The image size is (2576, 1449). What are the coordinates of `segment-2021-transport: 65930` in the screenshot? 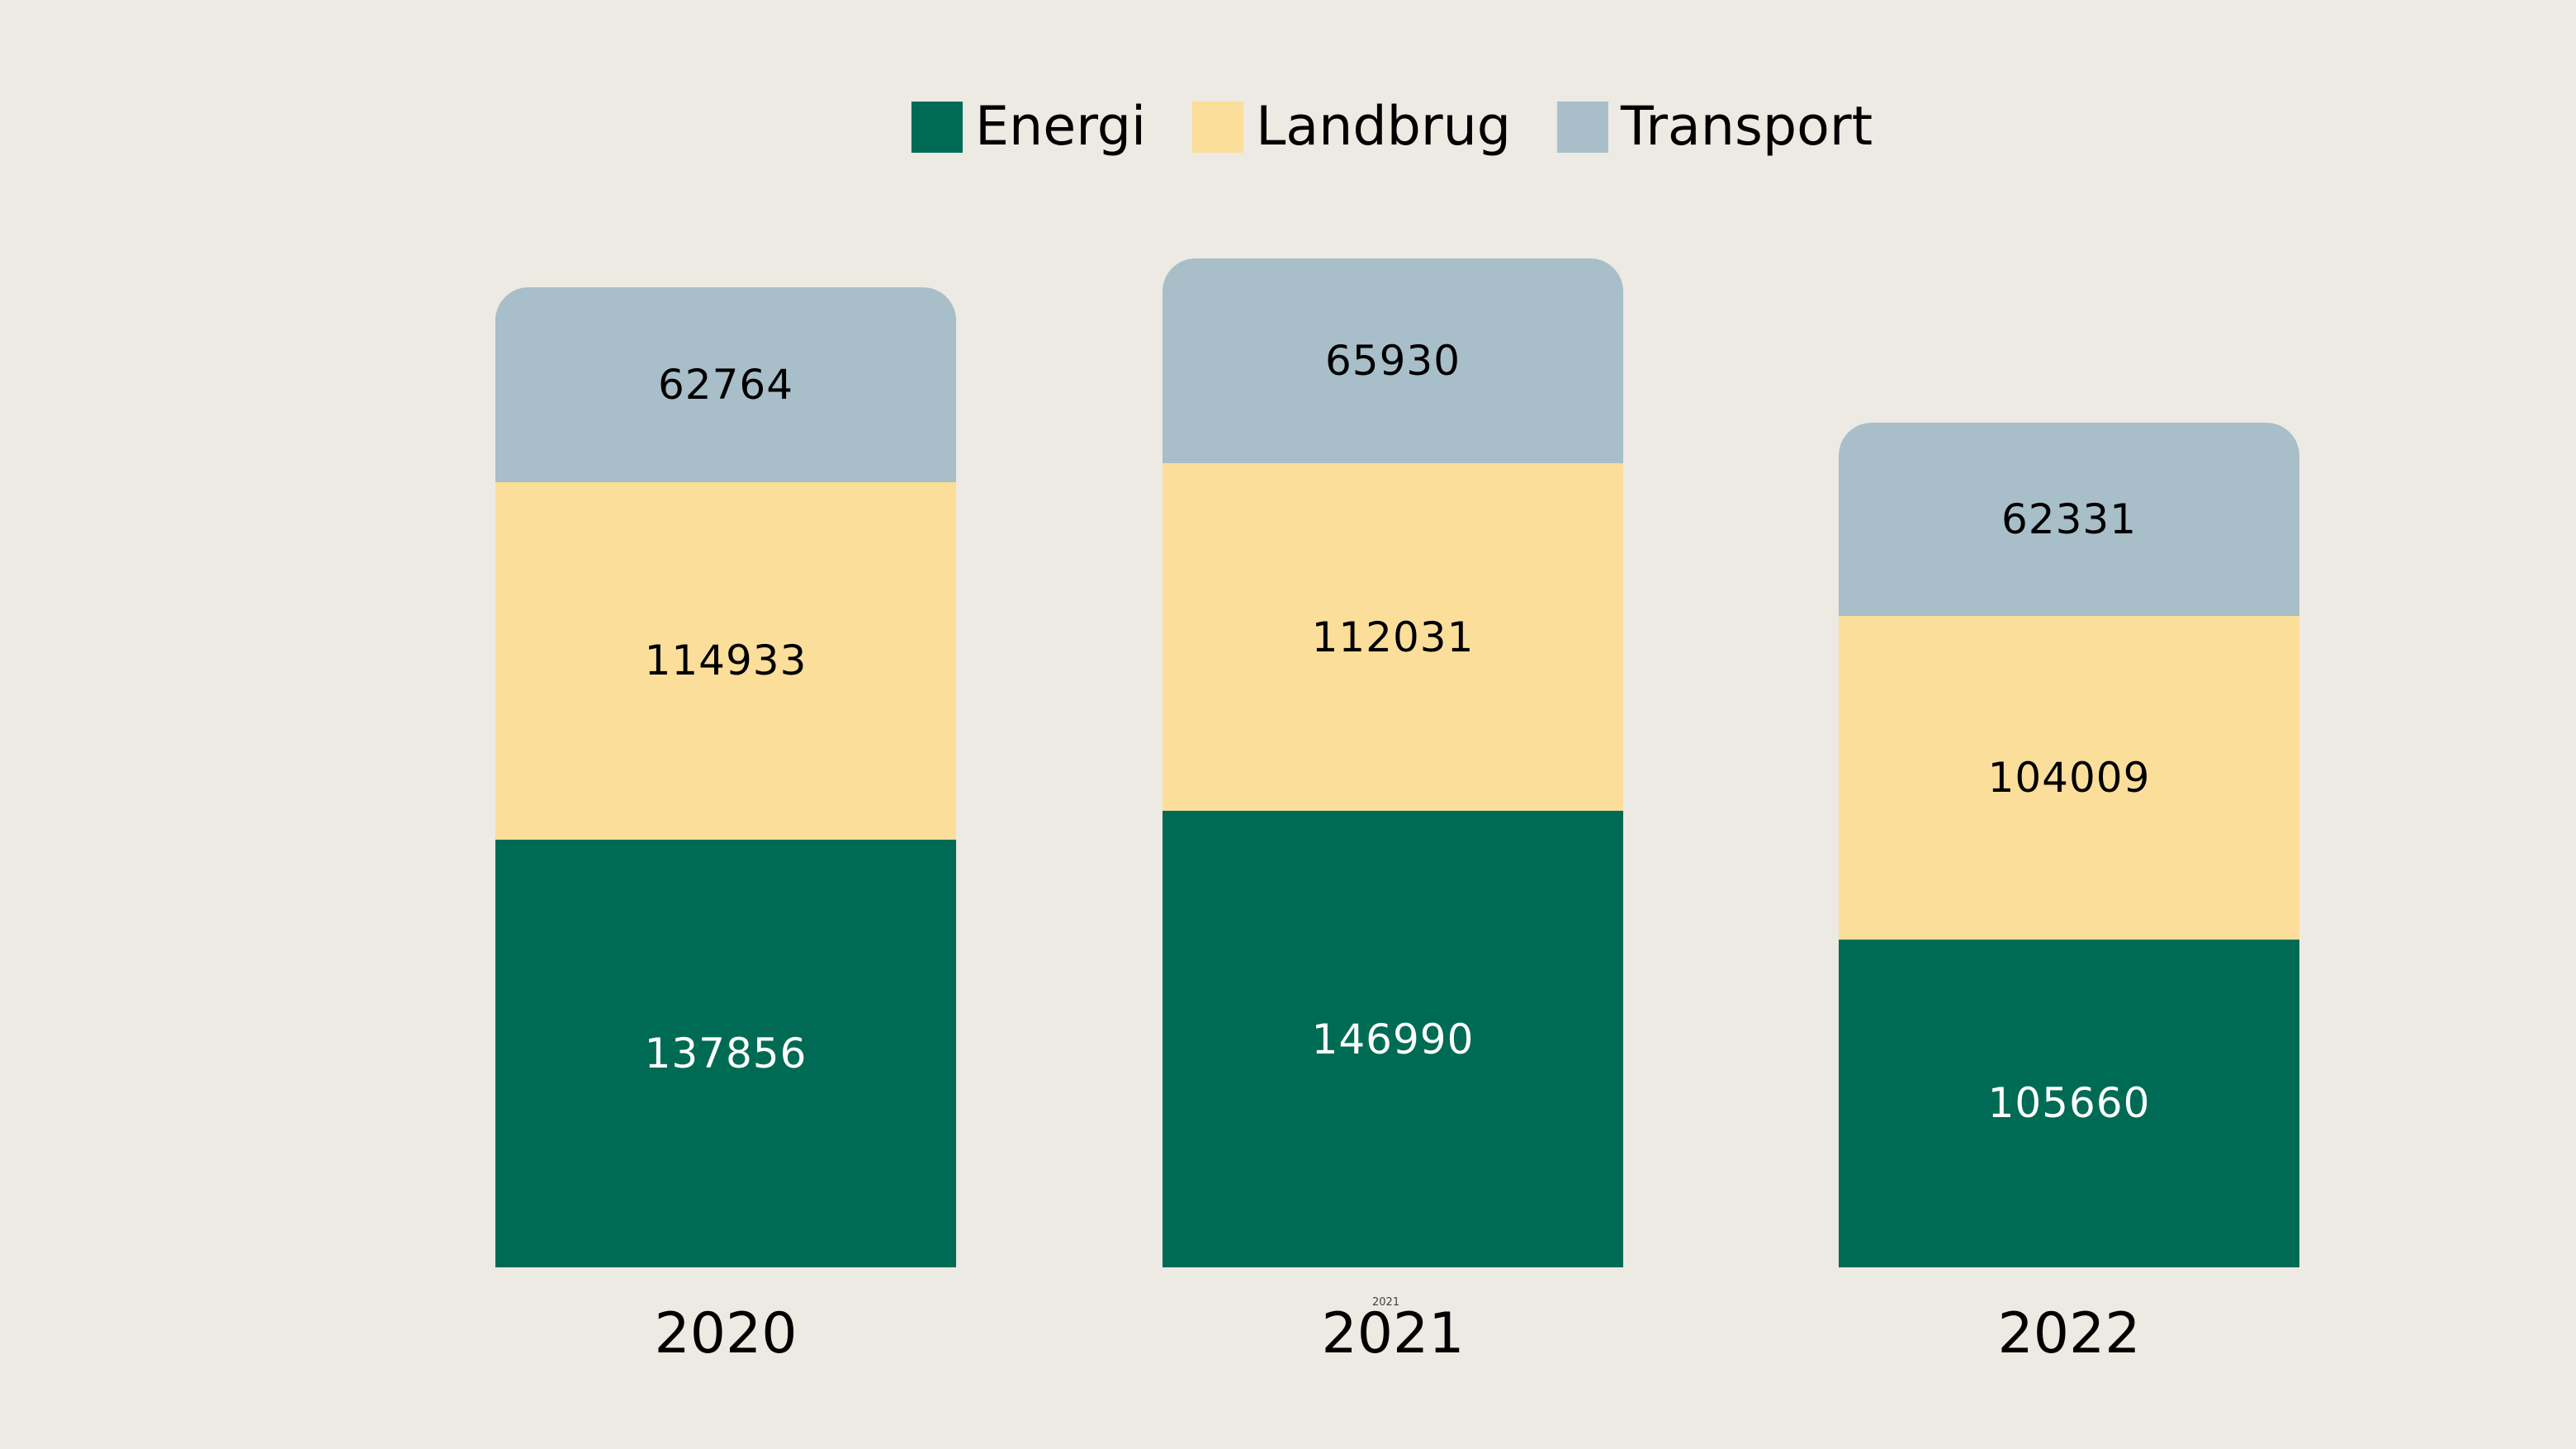 It's located at (1393, 360).